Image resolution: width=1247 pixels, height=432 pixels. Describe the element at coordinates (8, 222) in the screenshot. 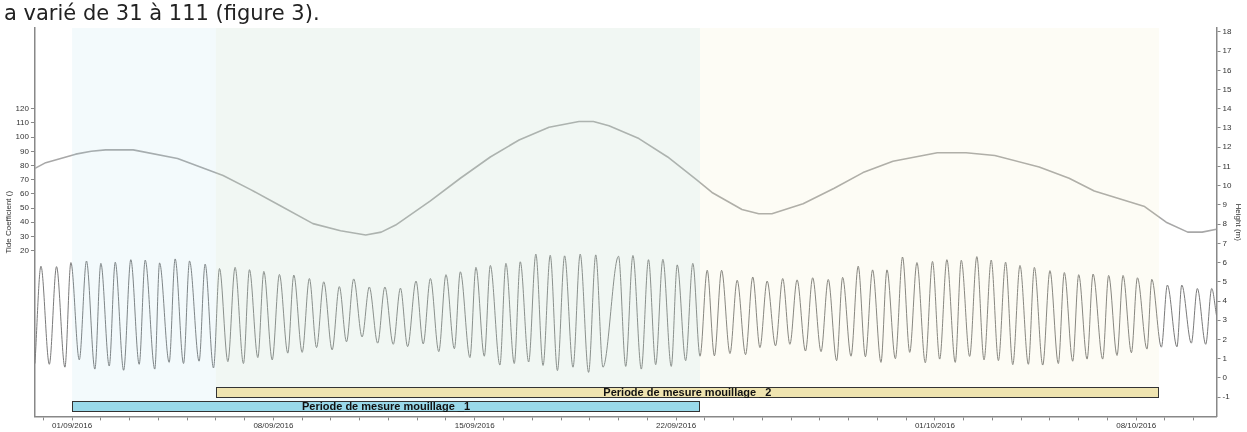

I see `y-axis-title: Tide Coefficient ()` at that location.